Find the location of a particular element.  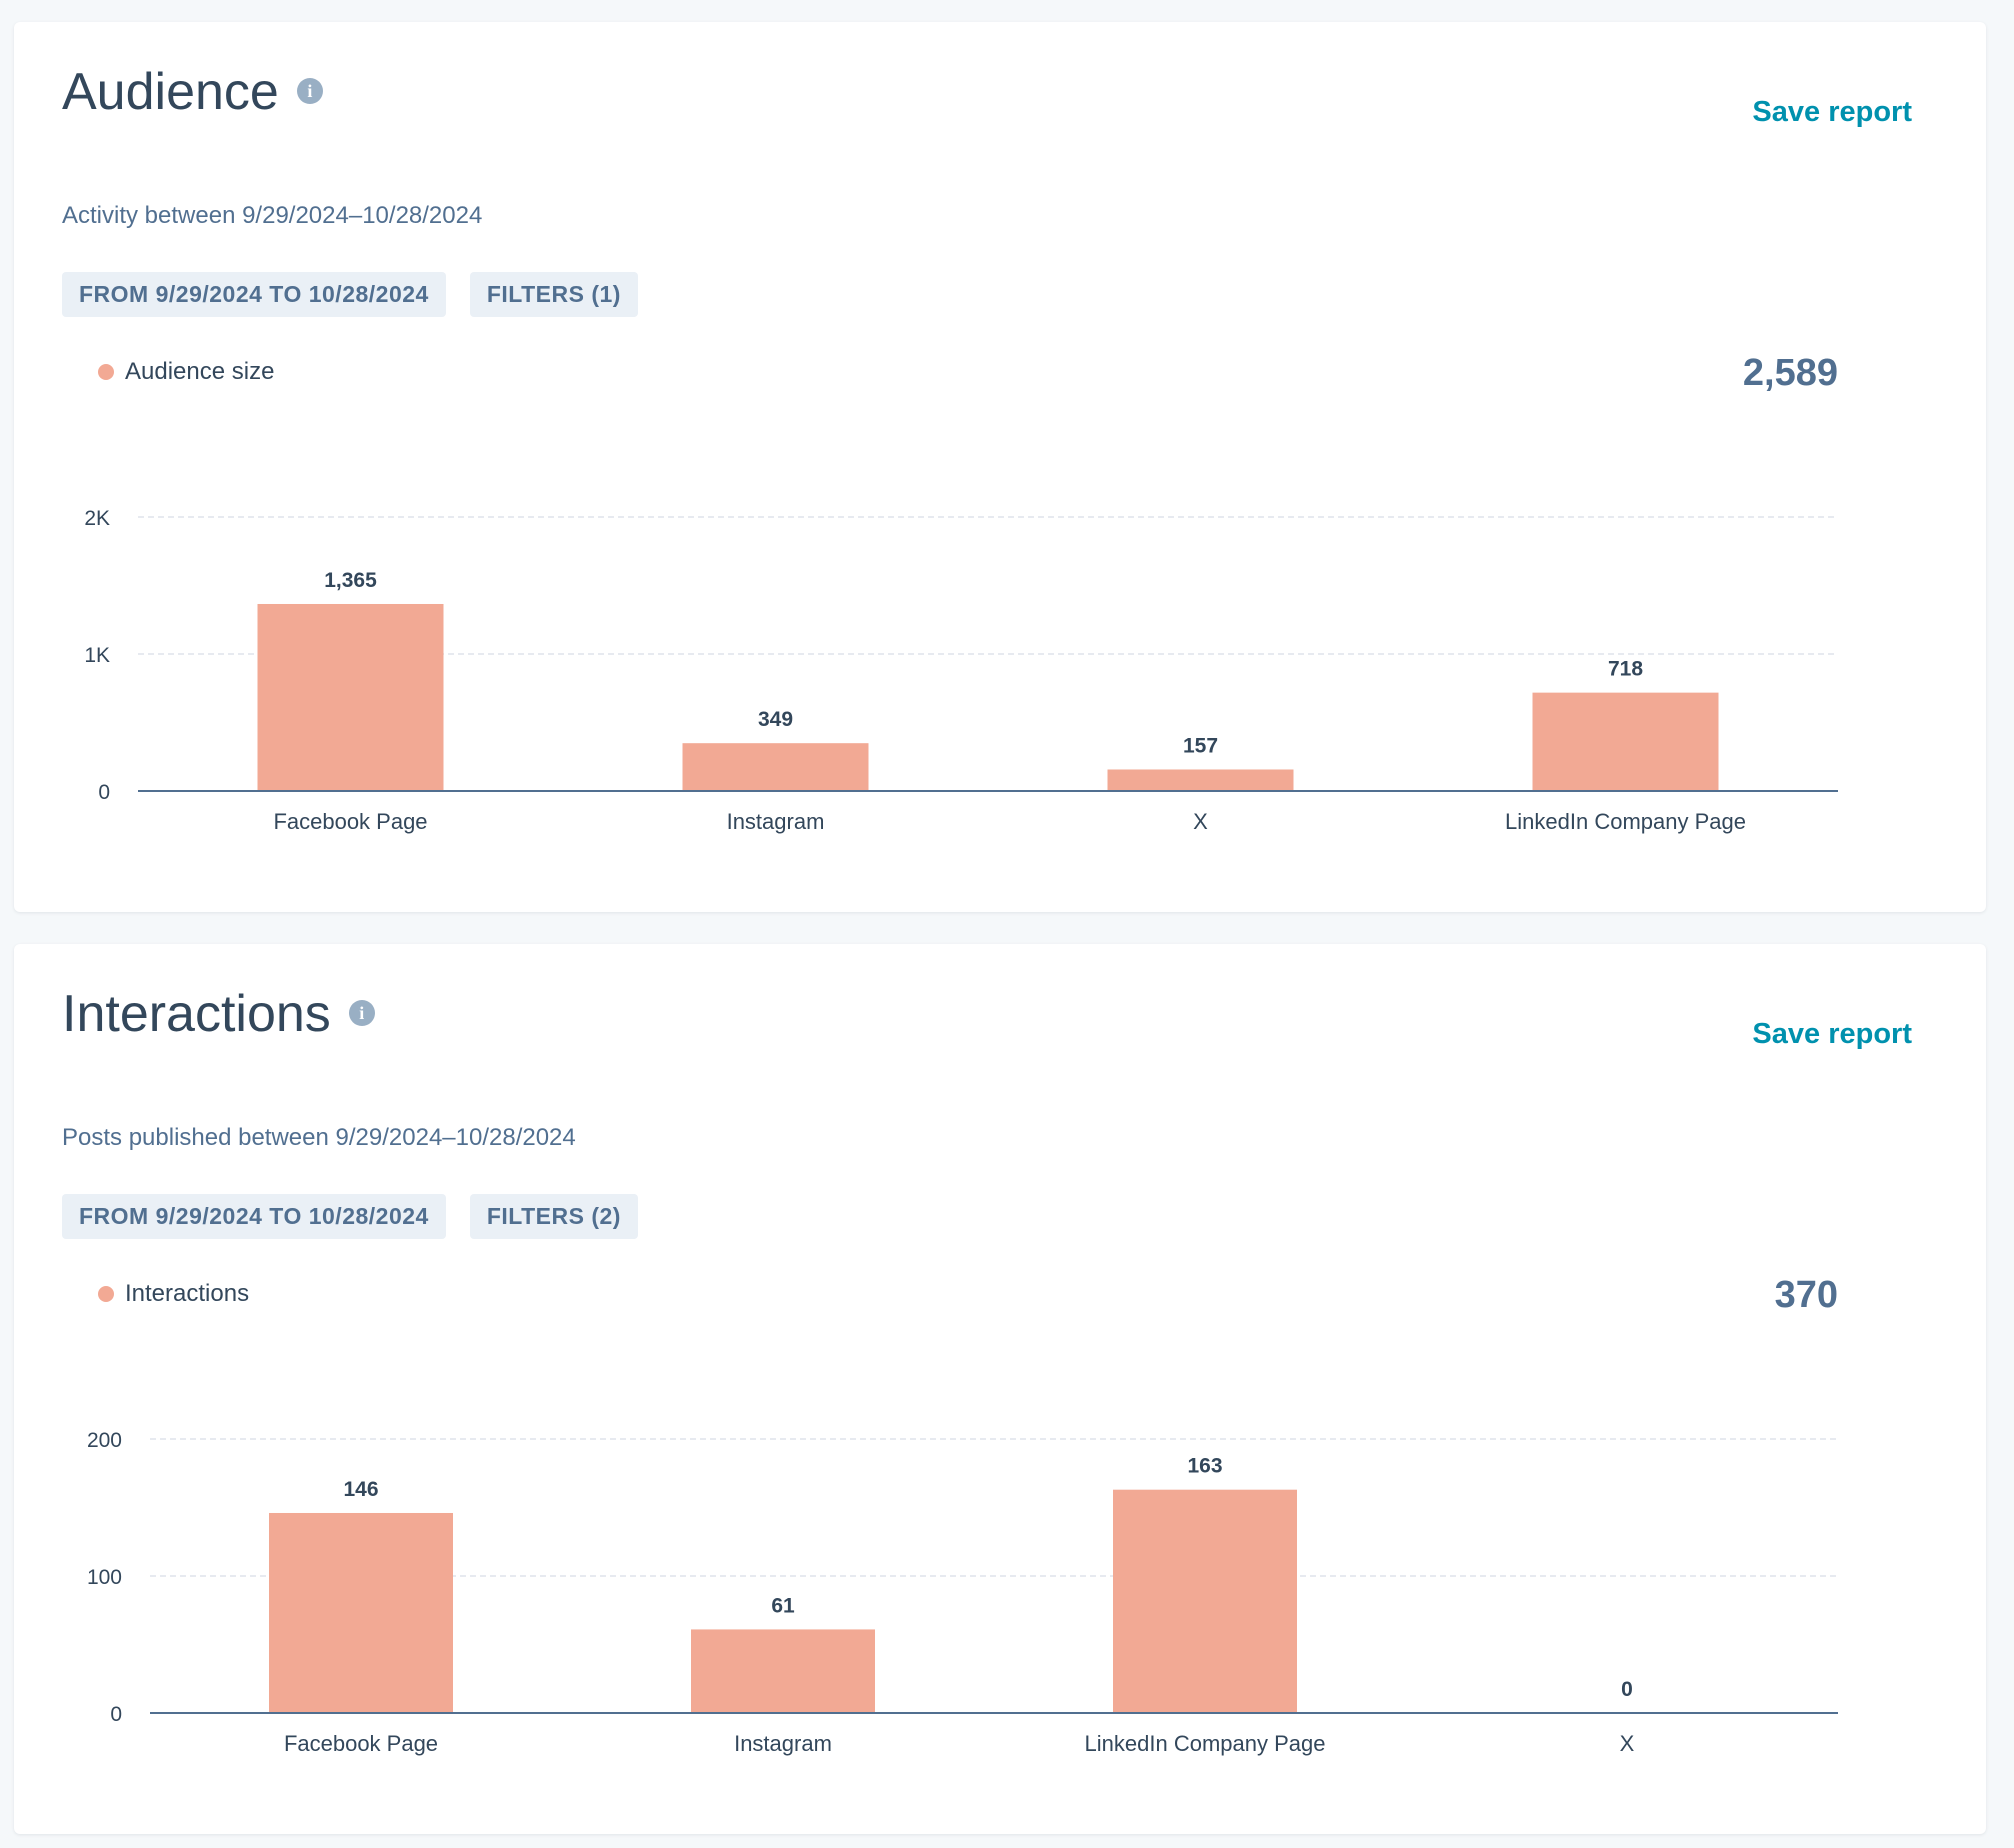

interactions-title-row: Interactions i is located at coordinates (218, 1014).